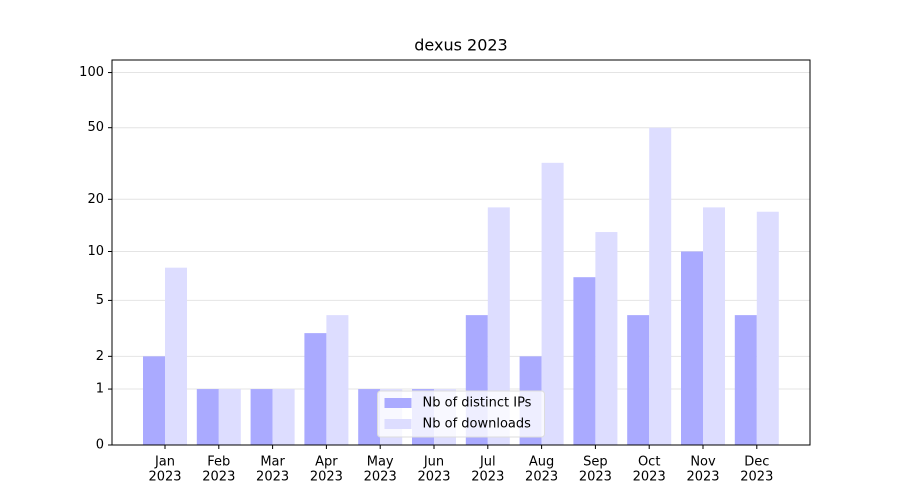  Describe the element at coordinates (703, 462) in the screenshot. I see `x-tick-label: Nov` at that location.